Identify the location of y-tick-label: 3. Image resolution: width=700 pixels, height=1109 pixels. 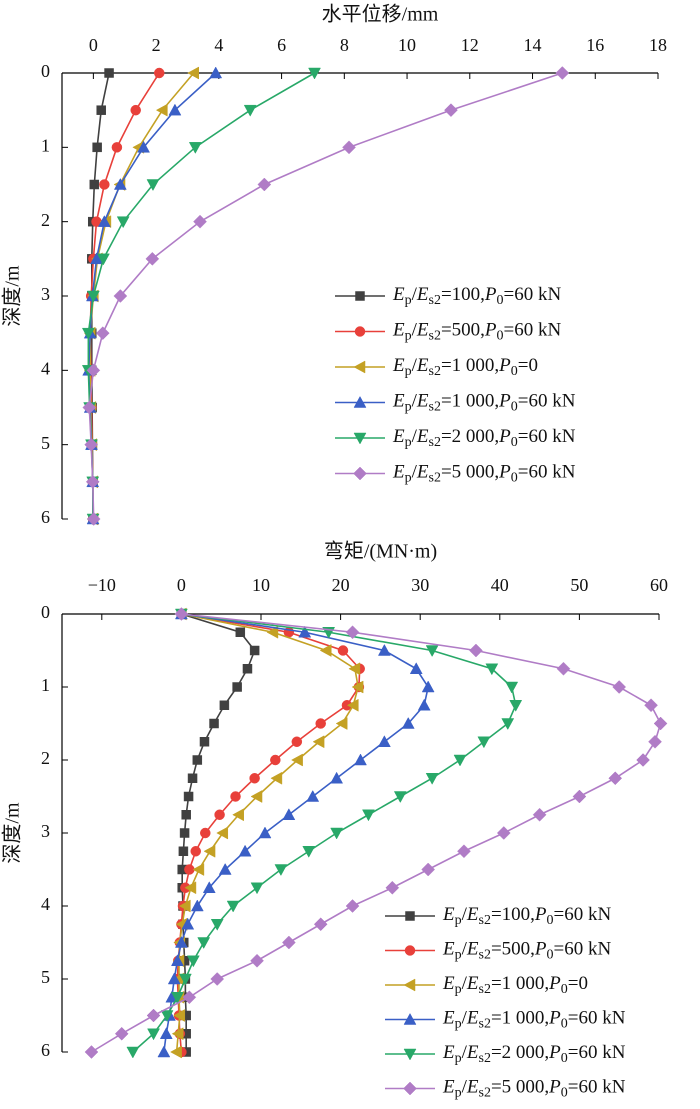
(45, 294).